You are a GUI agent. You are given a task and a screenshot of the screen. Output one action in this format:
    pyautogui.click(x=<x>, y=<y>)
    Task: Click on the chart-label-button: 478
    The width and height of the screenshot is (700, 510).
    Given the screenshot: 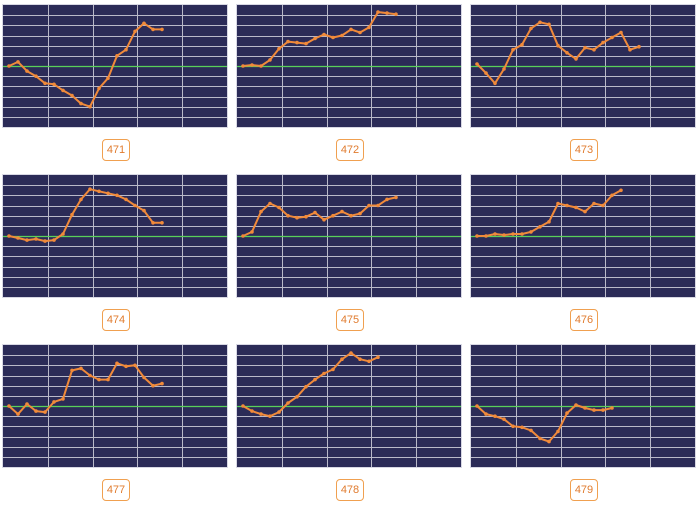 What is the action you would take?
    pyautogui.click(x=350, y=490)
    